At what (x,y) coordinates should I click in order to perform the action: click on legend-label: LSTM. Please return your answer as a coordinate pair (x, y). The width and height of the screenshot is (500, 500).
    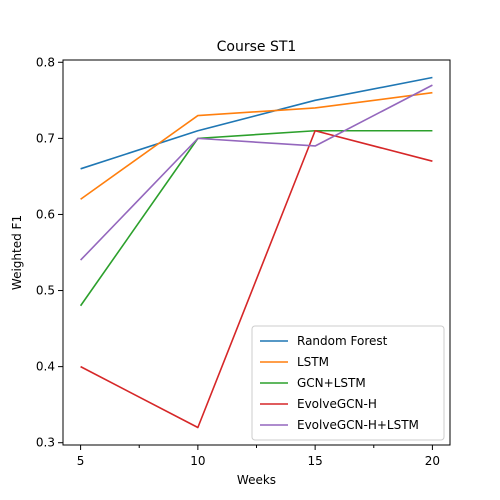
    Looking at the image, I should click on (313, 362).